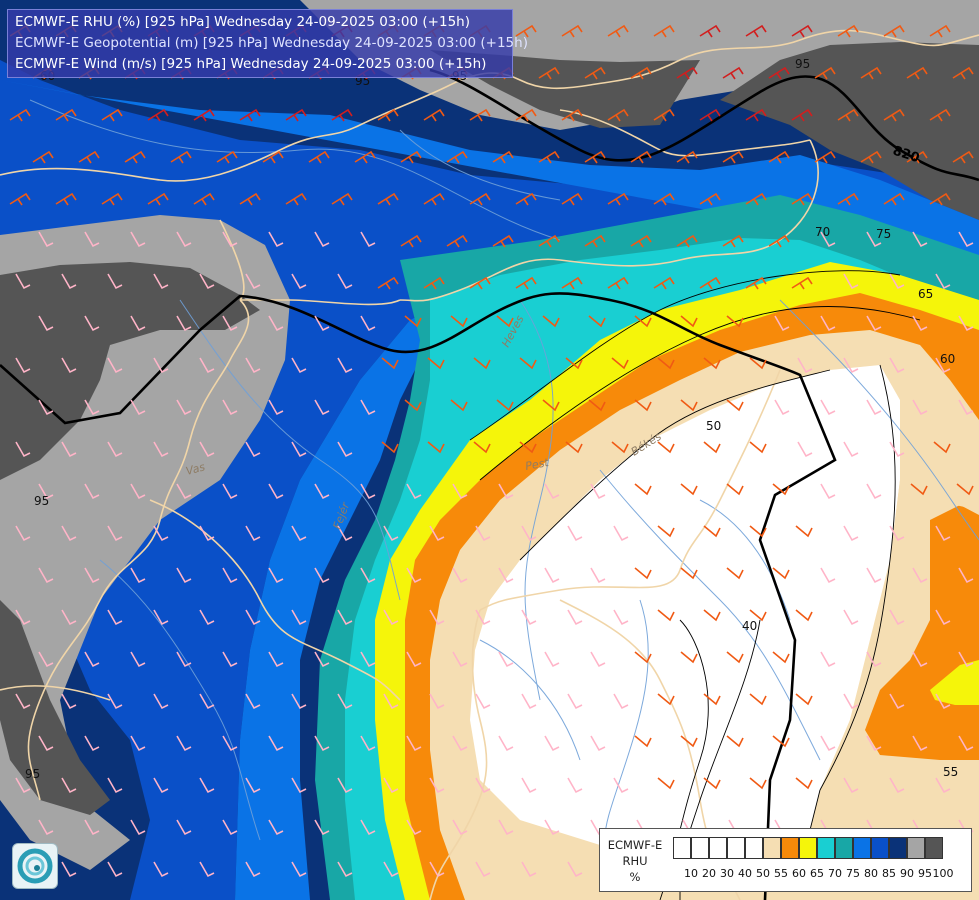  What do you see at coordinates (947, 359) in the screenshot?
I see `contour-label: 60` at bounding box center [947, 359].